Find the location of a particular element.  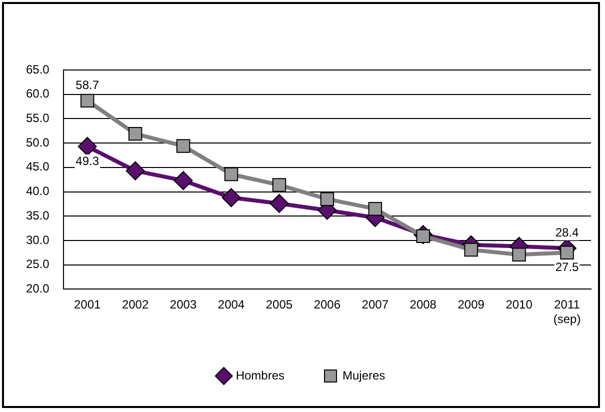

y-tick-label: 25.0 is located at coordinates (38, 264).